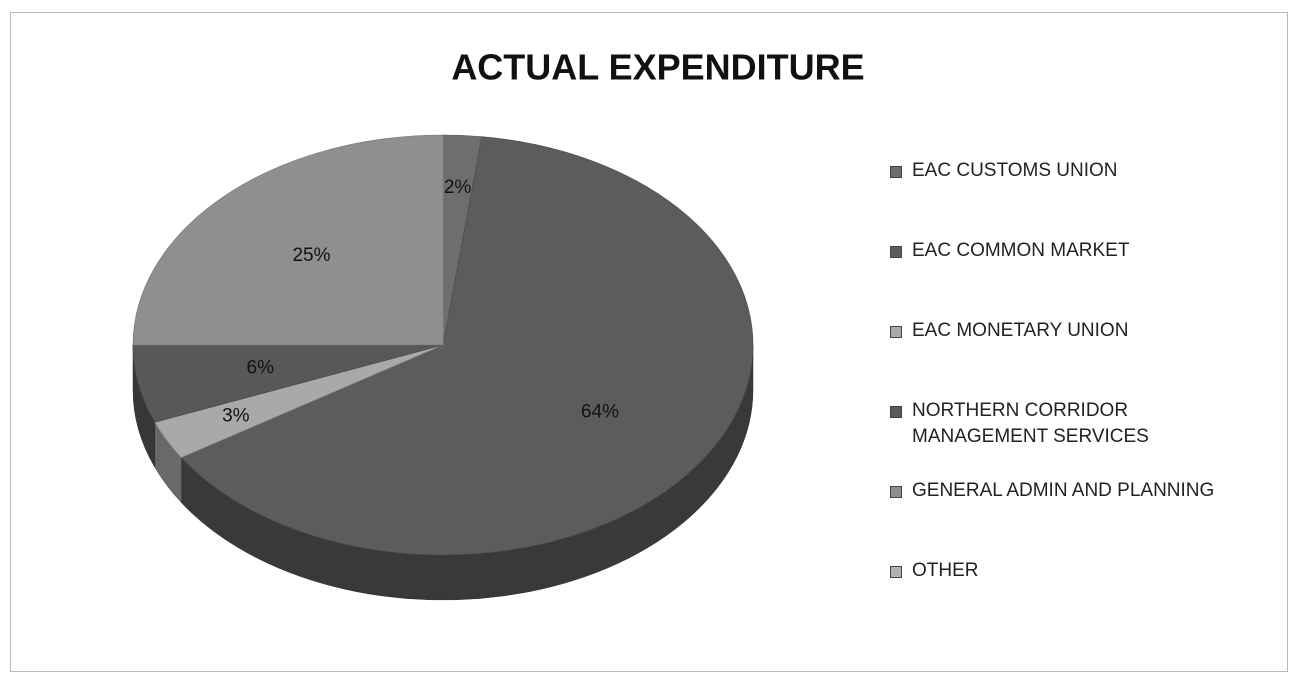 The width and height of the screenshot is (1293, 675). I want to click on legend-item: EAC CUSTOMS UNION, so click(1052, 198).